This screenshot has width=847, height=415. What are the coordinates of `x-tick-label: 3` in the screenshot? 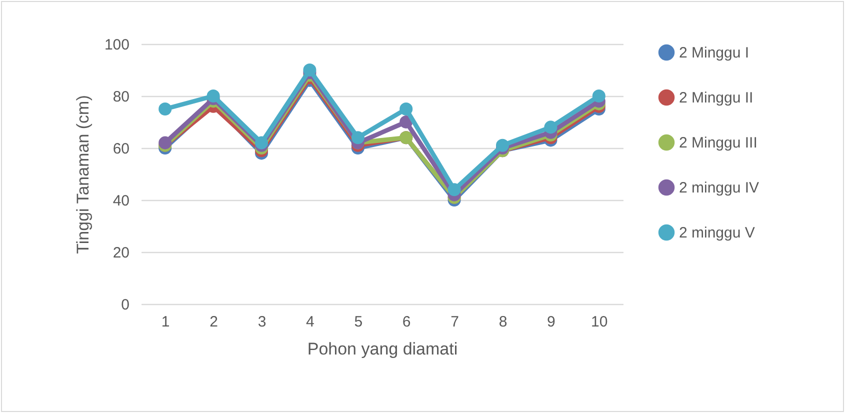 It's located at (262, 322).